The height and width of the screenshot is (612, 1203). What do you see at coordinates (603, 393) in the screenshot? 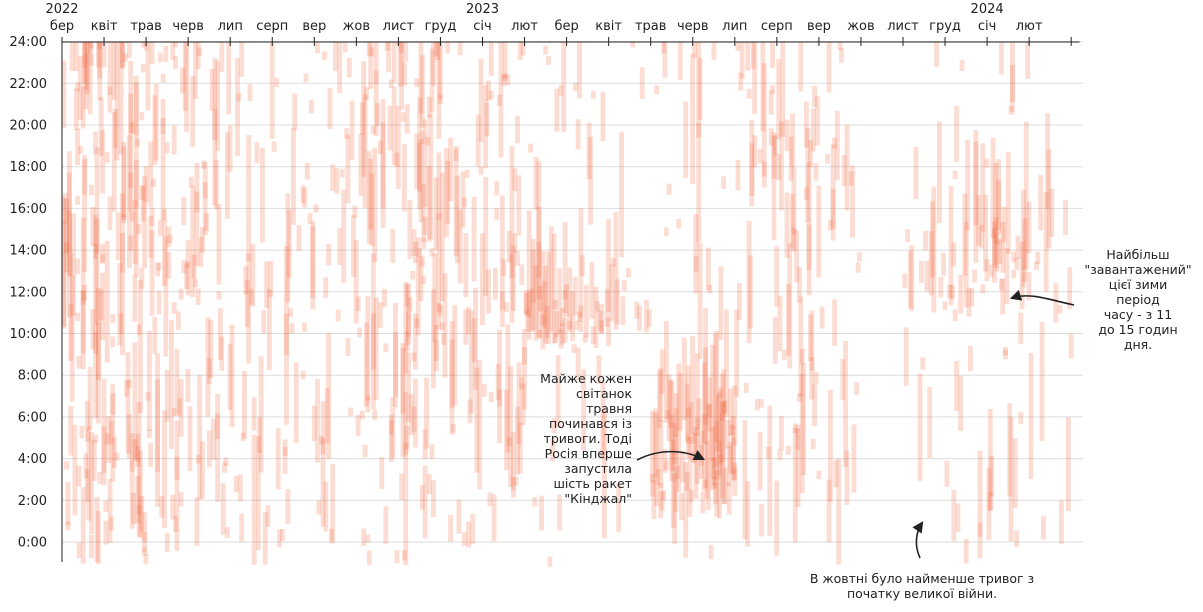
I see `annotation-line: світанок` at bounding box center [603, 393].